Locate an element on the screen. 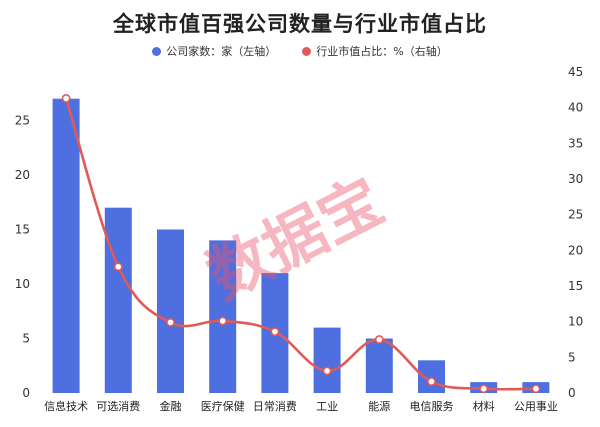 The image size is (600, 427). category-label: 日常消费 is located at coordinates (275, 406).